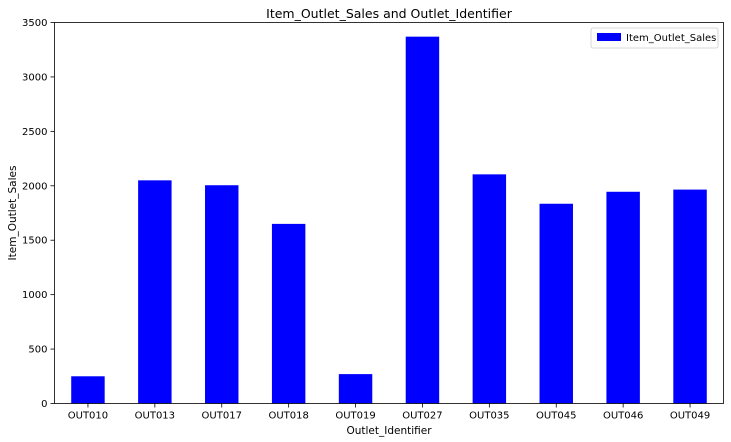  Describe the element at coordinates (38, 214) in the screenshot. I see `y-axis-ticks: 0 500 1000 1500 2000 2500 3000 3500` at that location.